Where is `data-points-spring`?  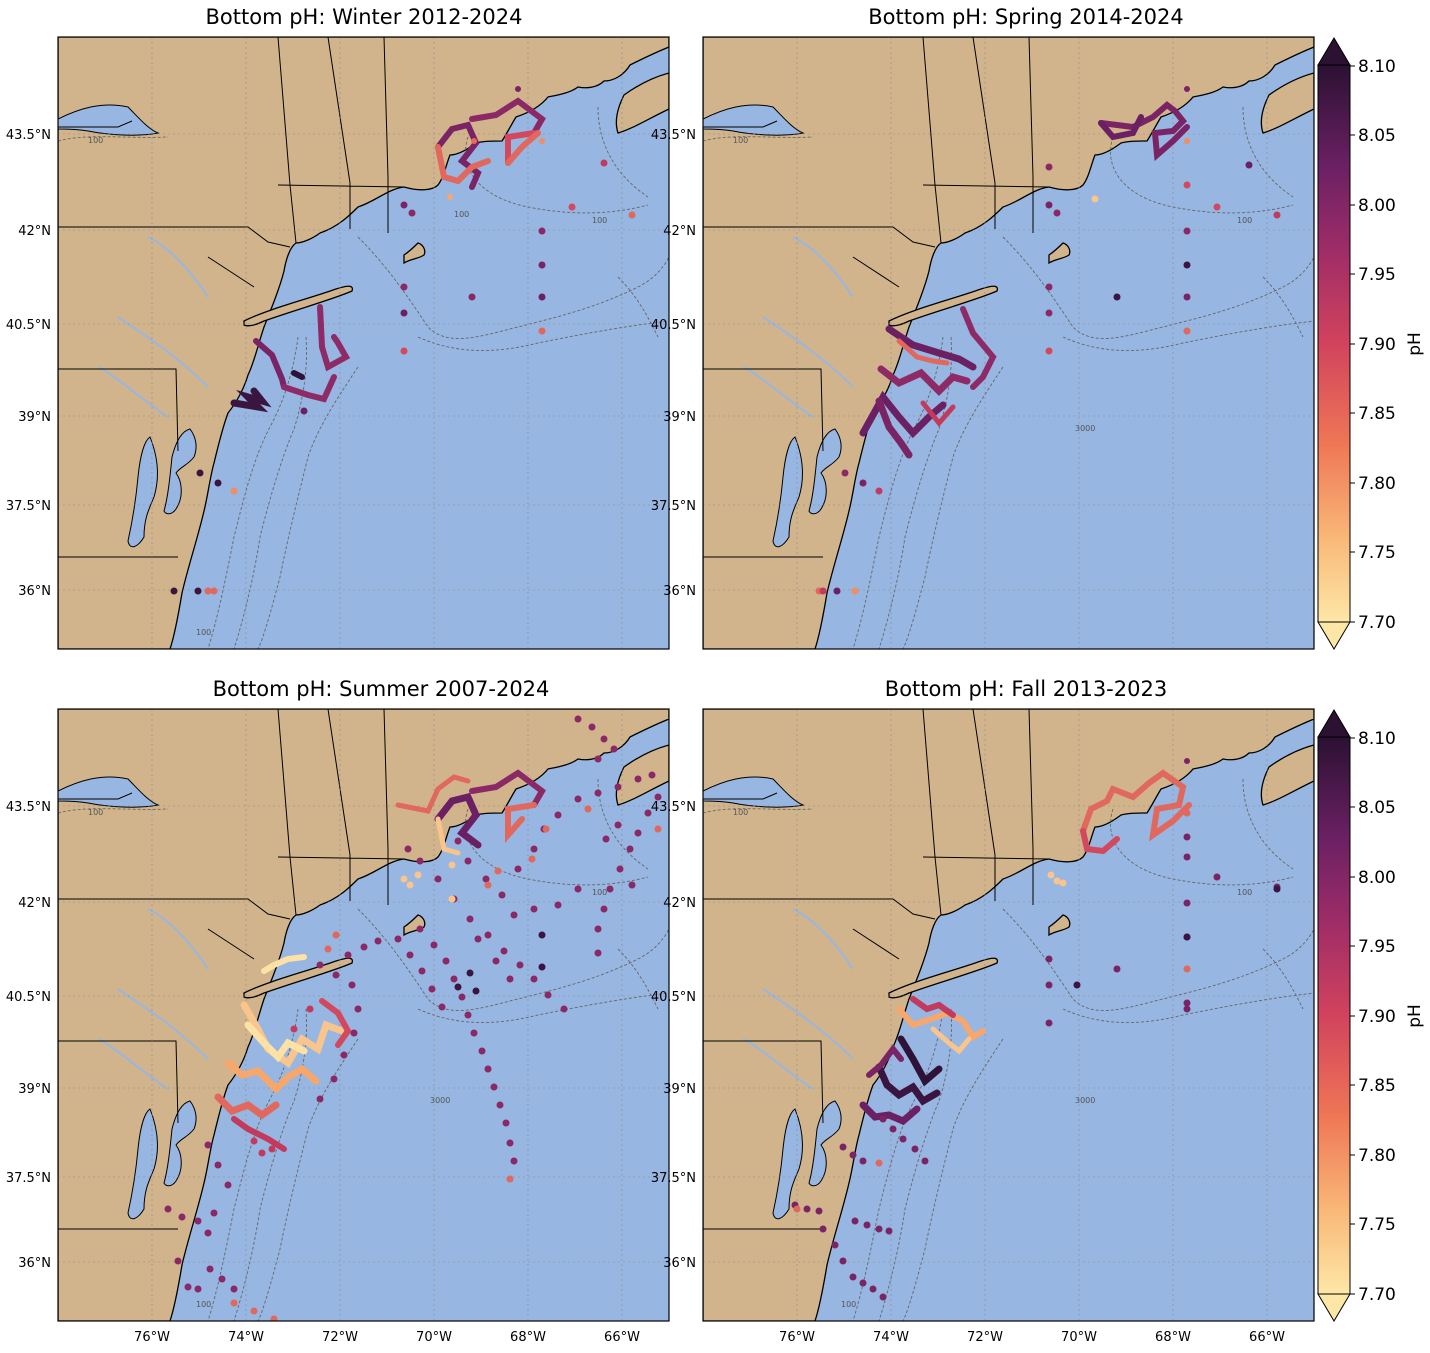
data-points-spring is located at coordinates (1048, 340).